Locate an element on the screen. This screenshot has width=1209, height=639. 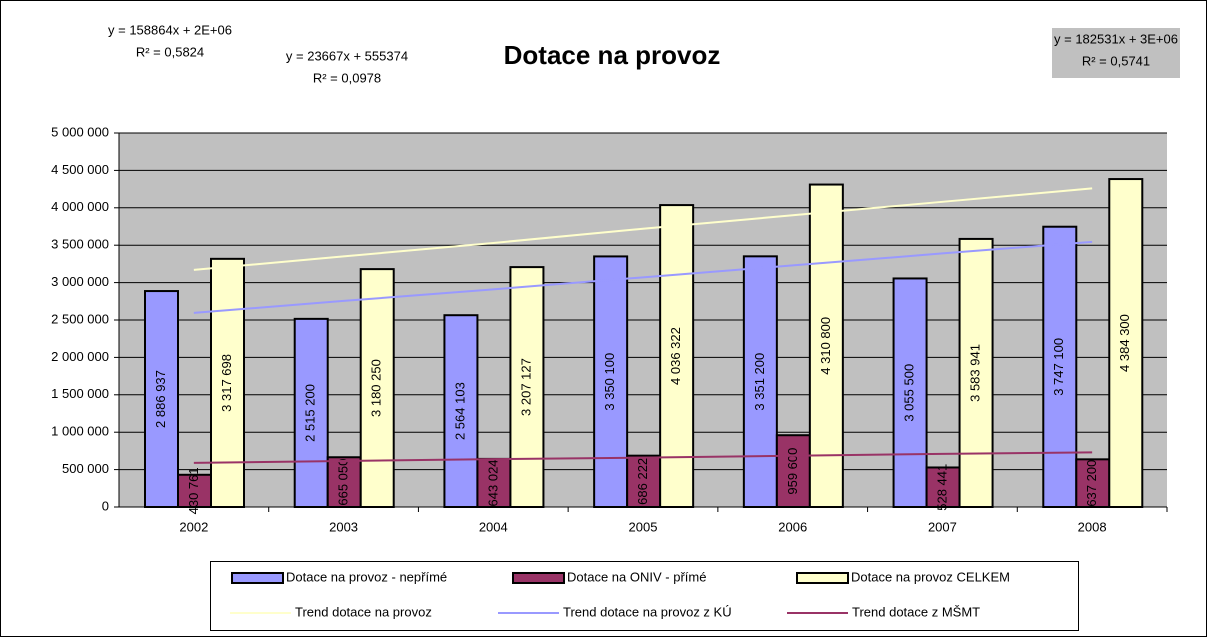
y-tick-label: 4 500 000 is located at coordinates (80, 169).